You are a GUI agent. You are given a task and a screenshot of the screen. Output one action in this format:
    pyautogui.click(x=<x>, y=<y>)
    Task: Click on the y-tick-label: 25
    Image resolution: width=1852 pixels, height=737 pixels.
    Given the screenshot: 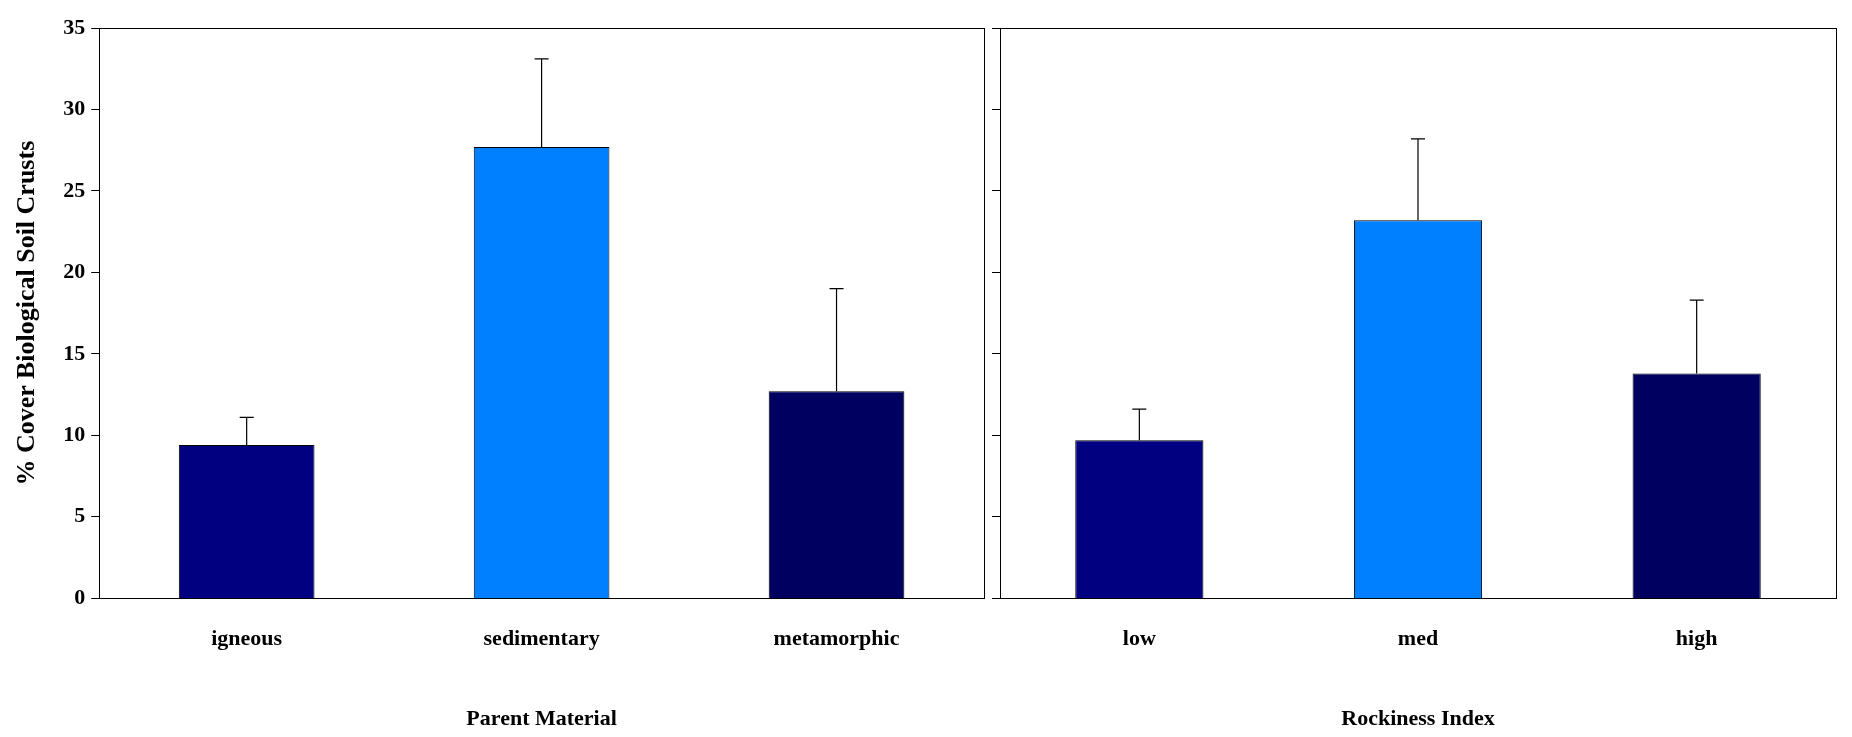 What is the action you would take?
    pyautogui.click(x=74, y=189)
    